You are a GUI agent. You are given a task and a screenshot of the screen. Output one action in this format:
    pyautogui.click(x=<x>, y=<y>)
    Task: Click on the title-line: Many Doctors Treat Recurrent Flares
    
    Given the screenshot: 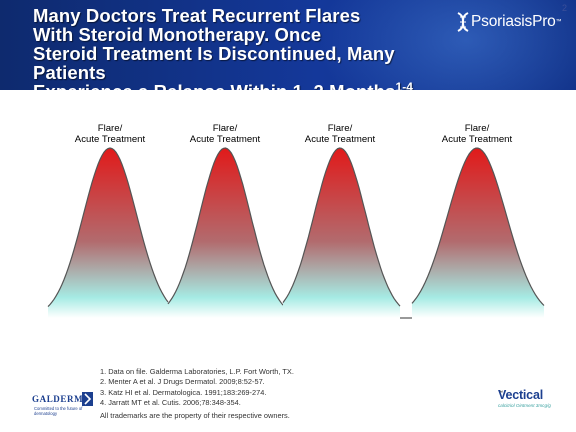 What is the action you would take?
    pyautogui.click(x=197, y=15)
    